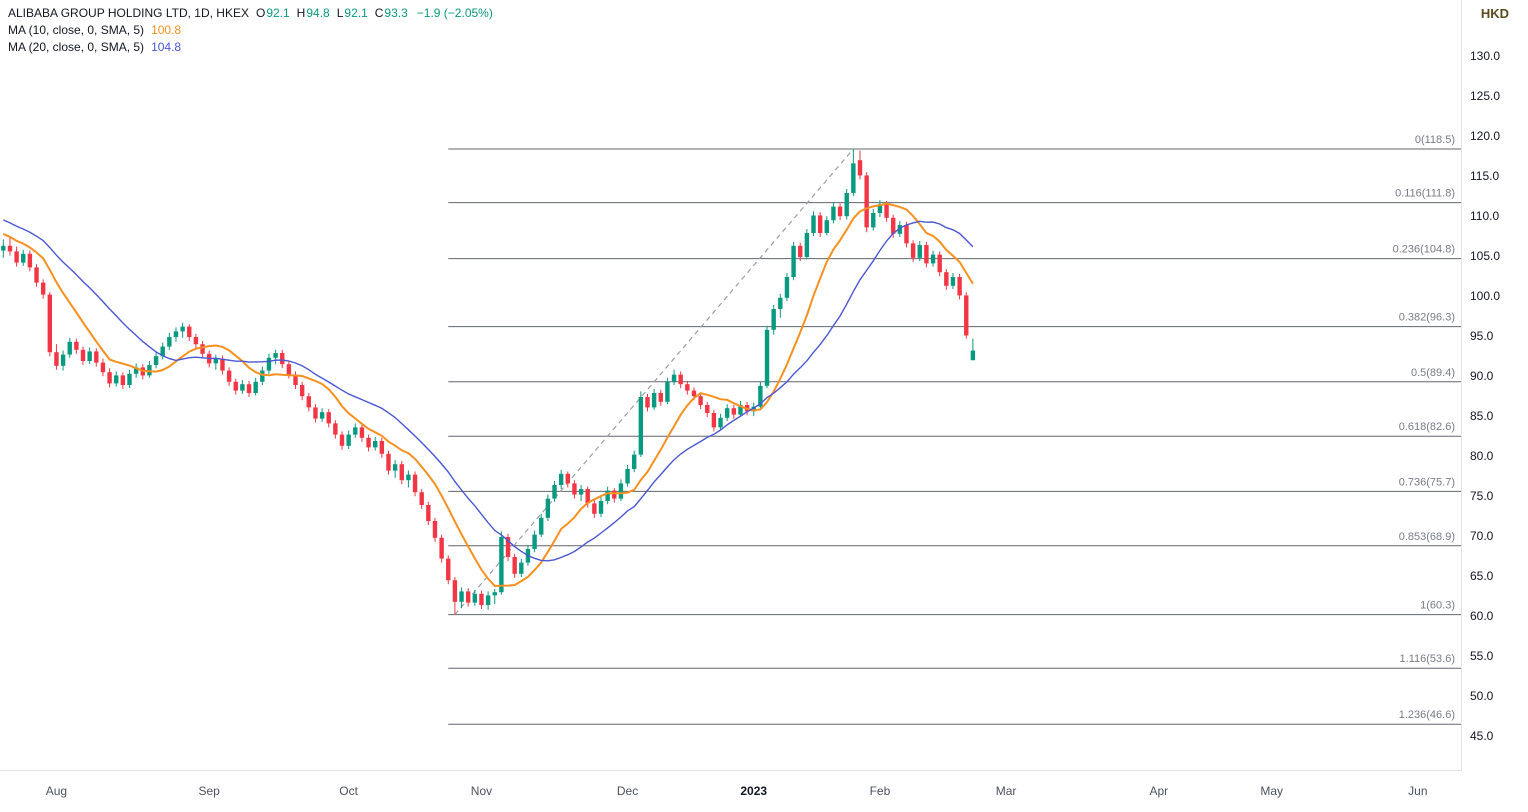 This screenshot has height=812, width=1528. What do you see at coordinates (1425, 194) in the screenshot?
I see `fib-level-label: 0.116(111.8)` at bounding box center [1425, 194].